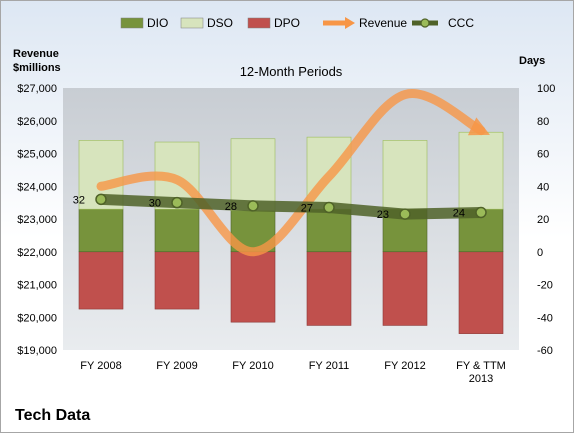  What do you see at coordinates (383, 23) in the screenshot?
I see `legend-label-revenue: Revenue` at bounding box center [383, 23].